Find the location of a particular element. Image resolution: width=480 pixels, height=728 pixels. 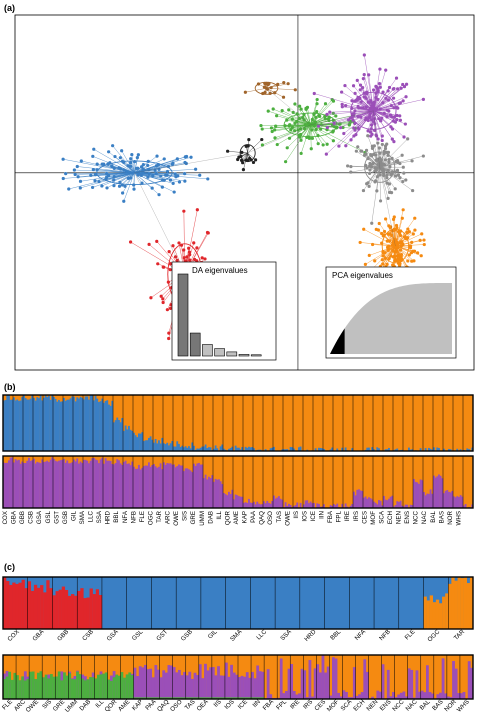

pop-label: SSA is located at coordinates (99, 516).